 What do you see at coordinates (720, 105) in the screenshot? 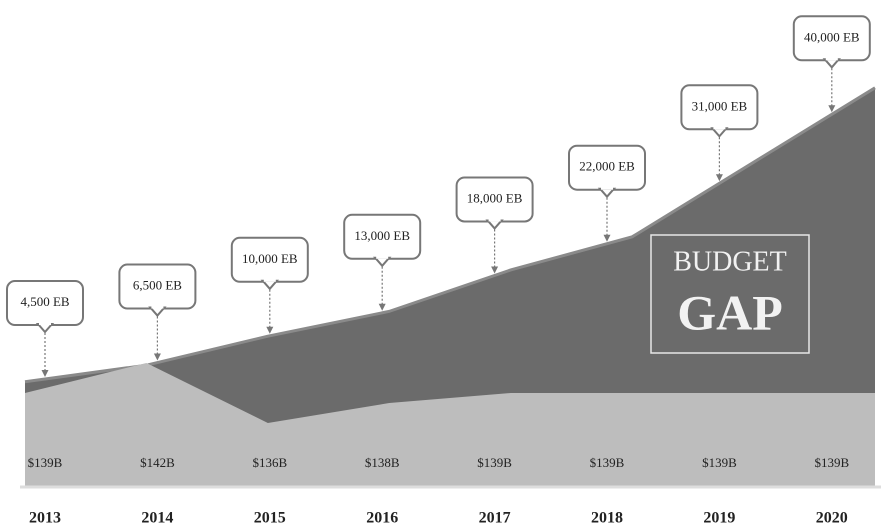
I see `callout-label: 31,000 EB` at bounding box center [720, 105].